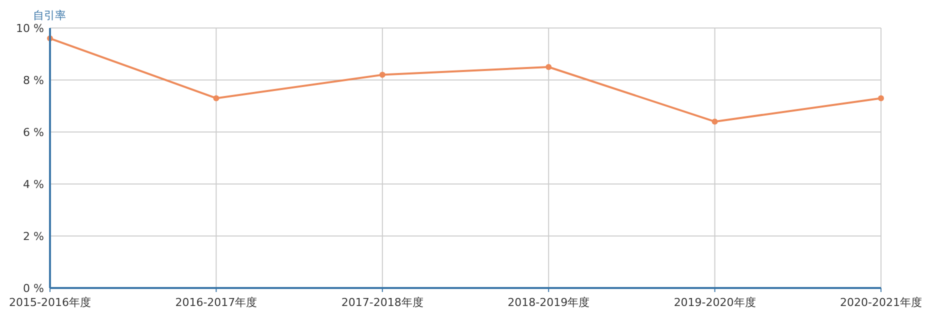 The image size is (937, 329). I want to click on y-axis-title: 自引率, so click(49, 15).